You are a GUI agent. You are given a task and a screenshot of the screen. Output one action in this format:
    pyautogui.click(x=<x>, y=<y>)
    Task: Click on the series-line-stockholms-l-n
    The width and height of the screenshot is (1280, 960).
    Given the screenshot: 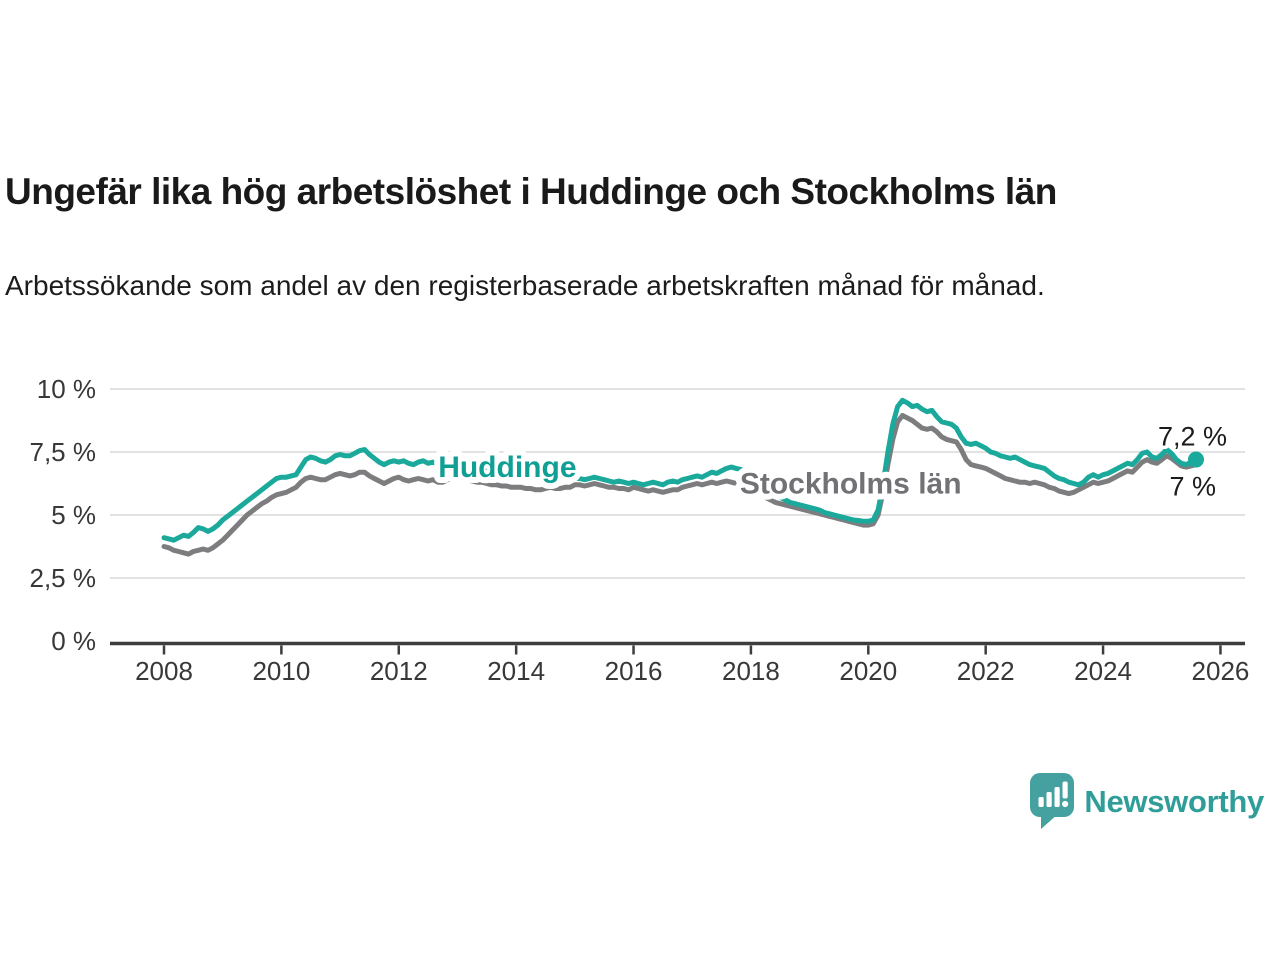 What is the action you would take?
    pyautogui.click(x=680, y=485)
    